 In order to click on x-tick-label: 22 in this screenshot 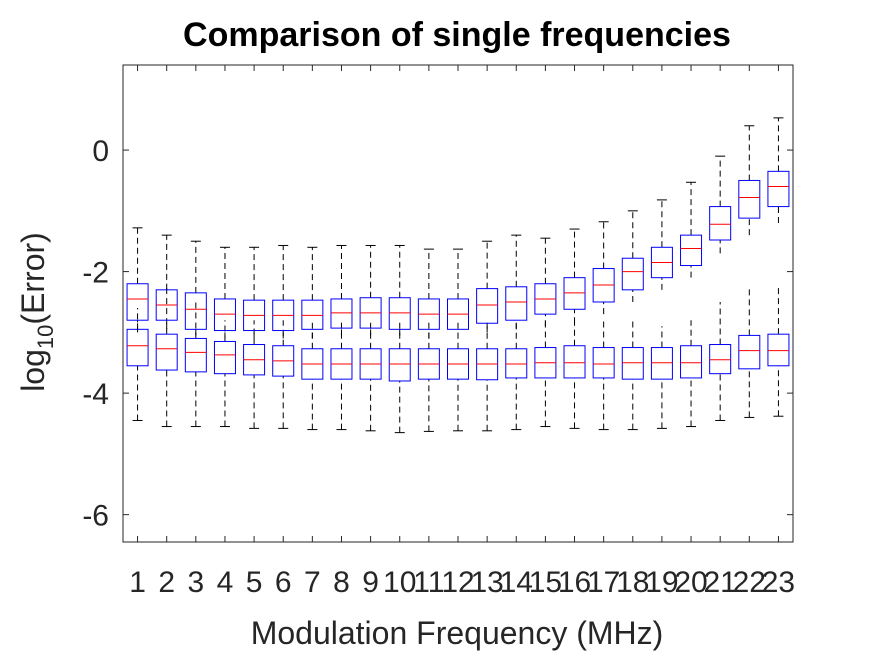, I will do `click(749, 582)`.